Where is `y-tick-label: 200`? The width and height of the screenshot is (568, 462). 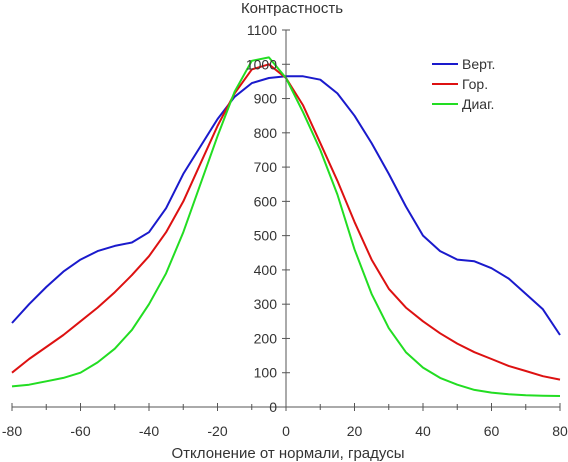 y-tick-label: 200 is located at coordinates (266, 338).